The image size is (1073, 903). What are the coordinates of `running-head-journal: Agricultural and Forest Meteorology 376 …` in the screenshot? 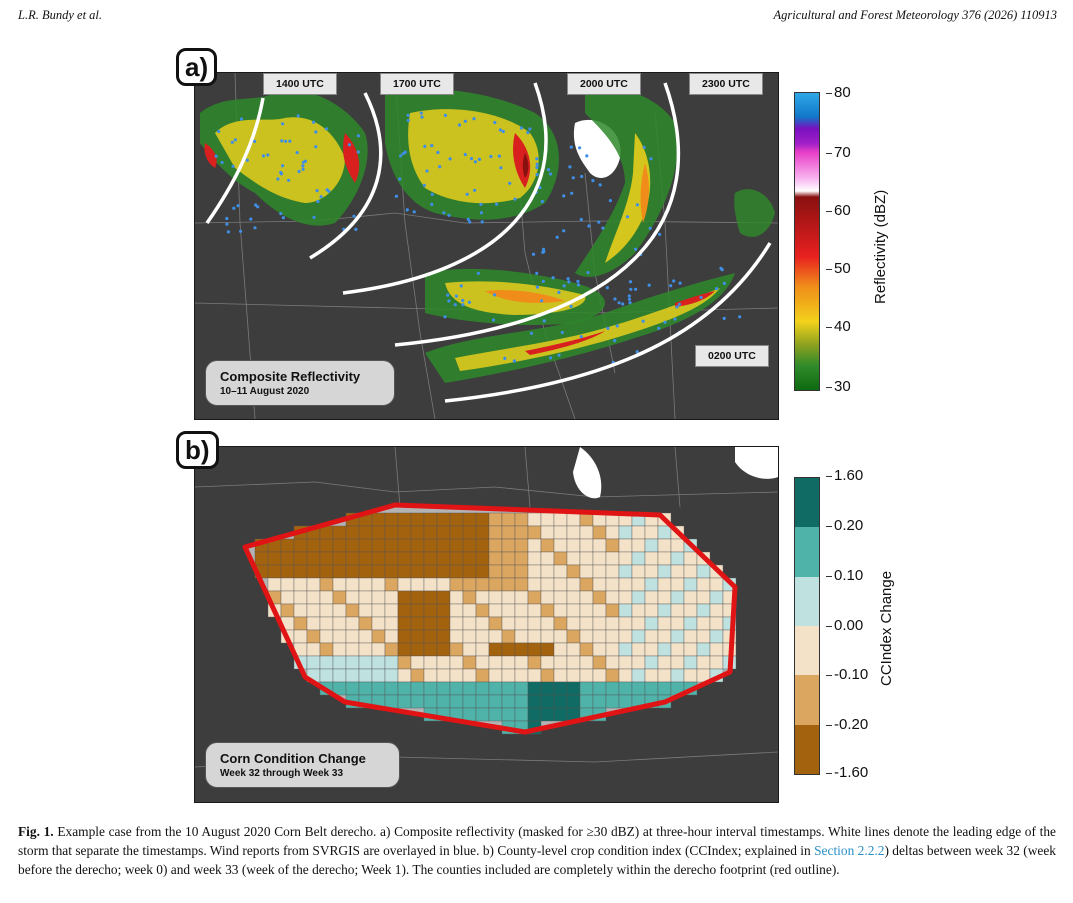 It's located at (915, 15).